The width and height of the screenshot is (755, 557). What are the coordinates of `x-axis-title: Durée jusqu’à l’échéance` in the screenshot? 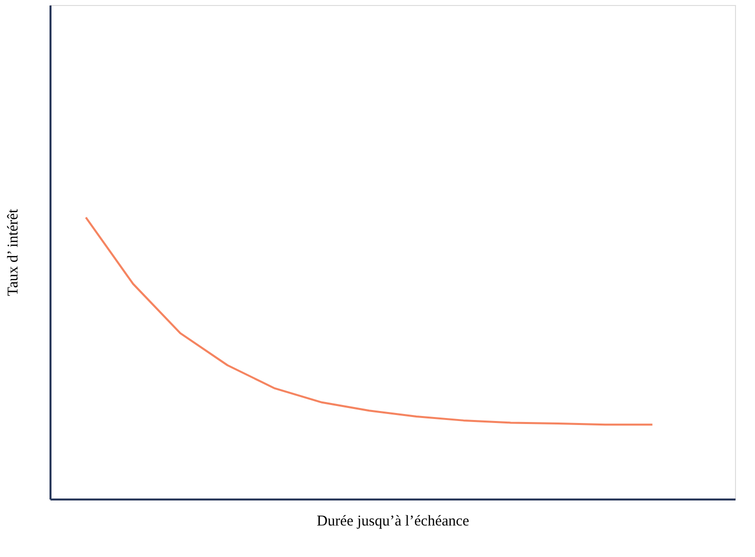 It's located at (393, 522).